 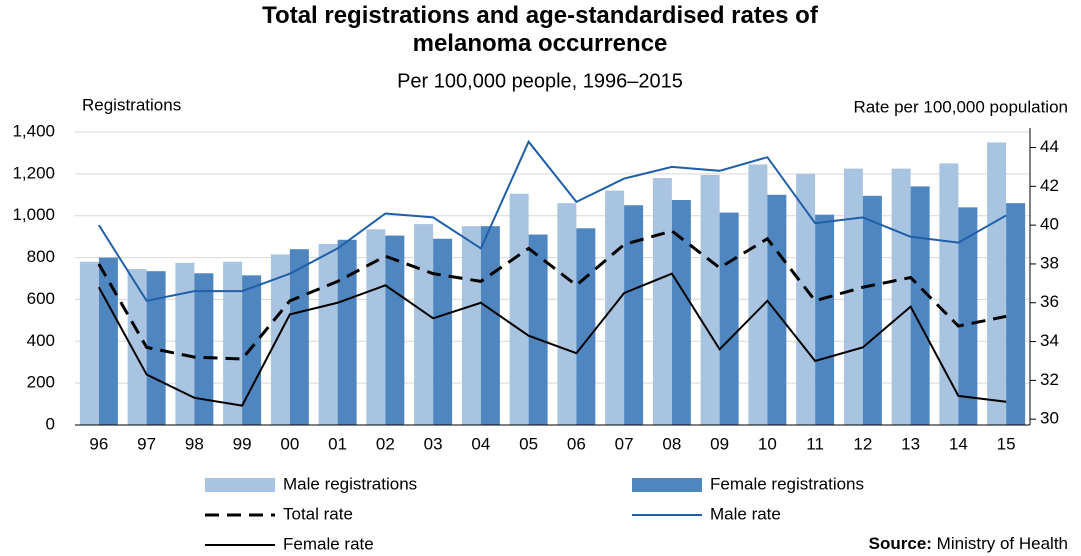 I want to click on x-tick-label: 97, so click(x=146, y=443).